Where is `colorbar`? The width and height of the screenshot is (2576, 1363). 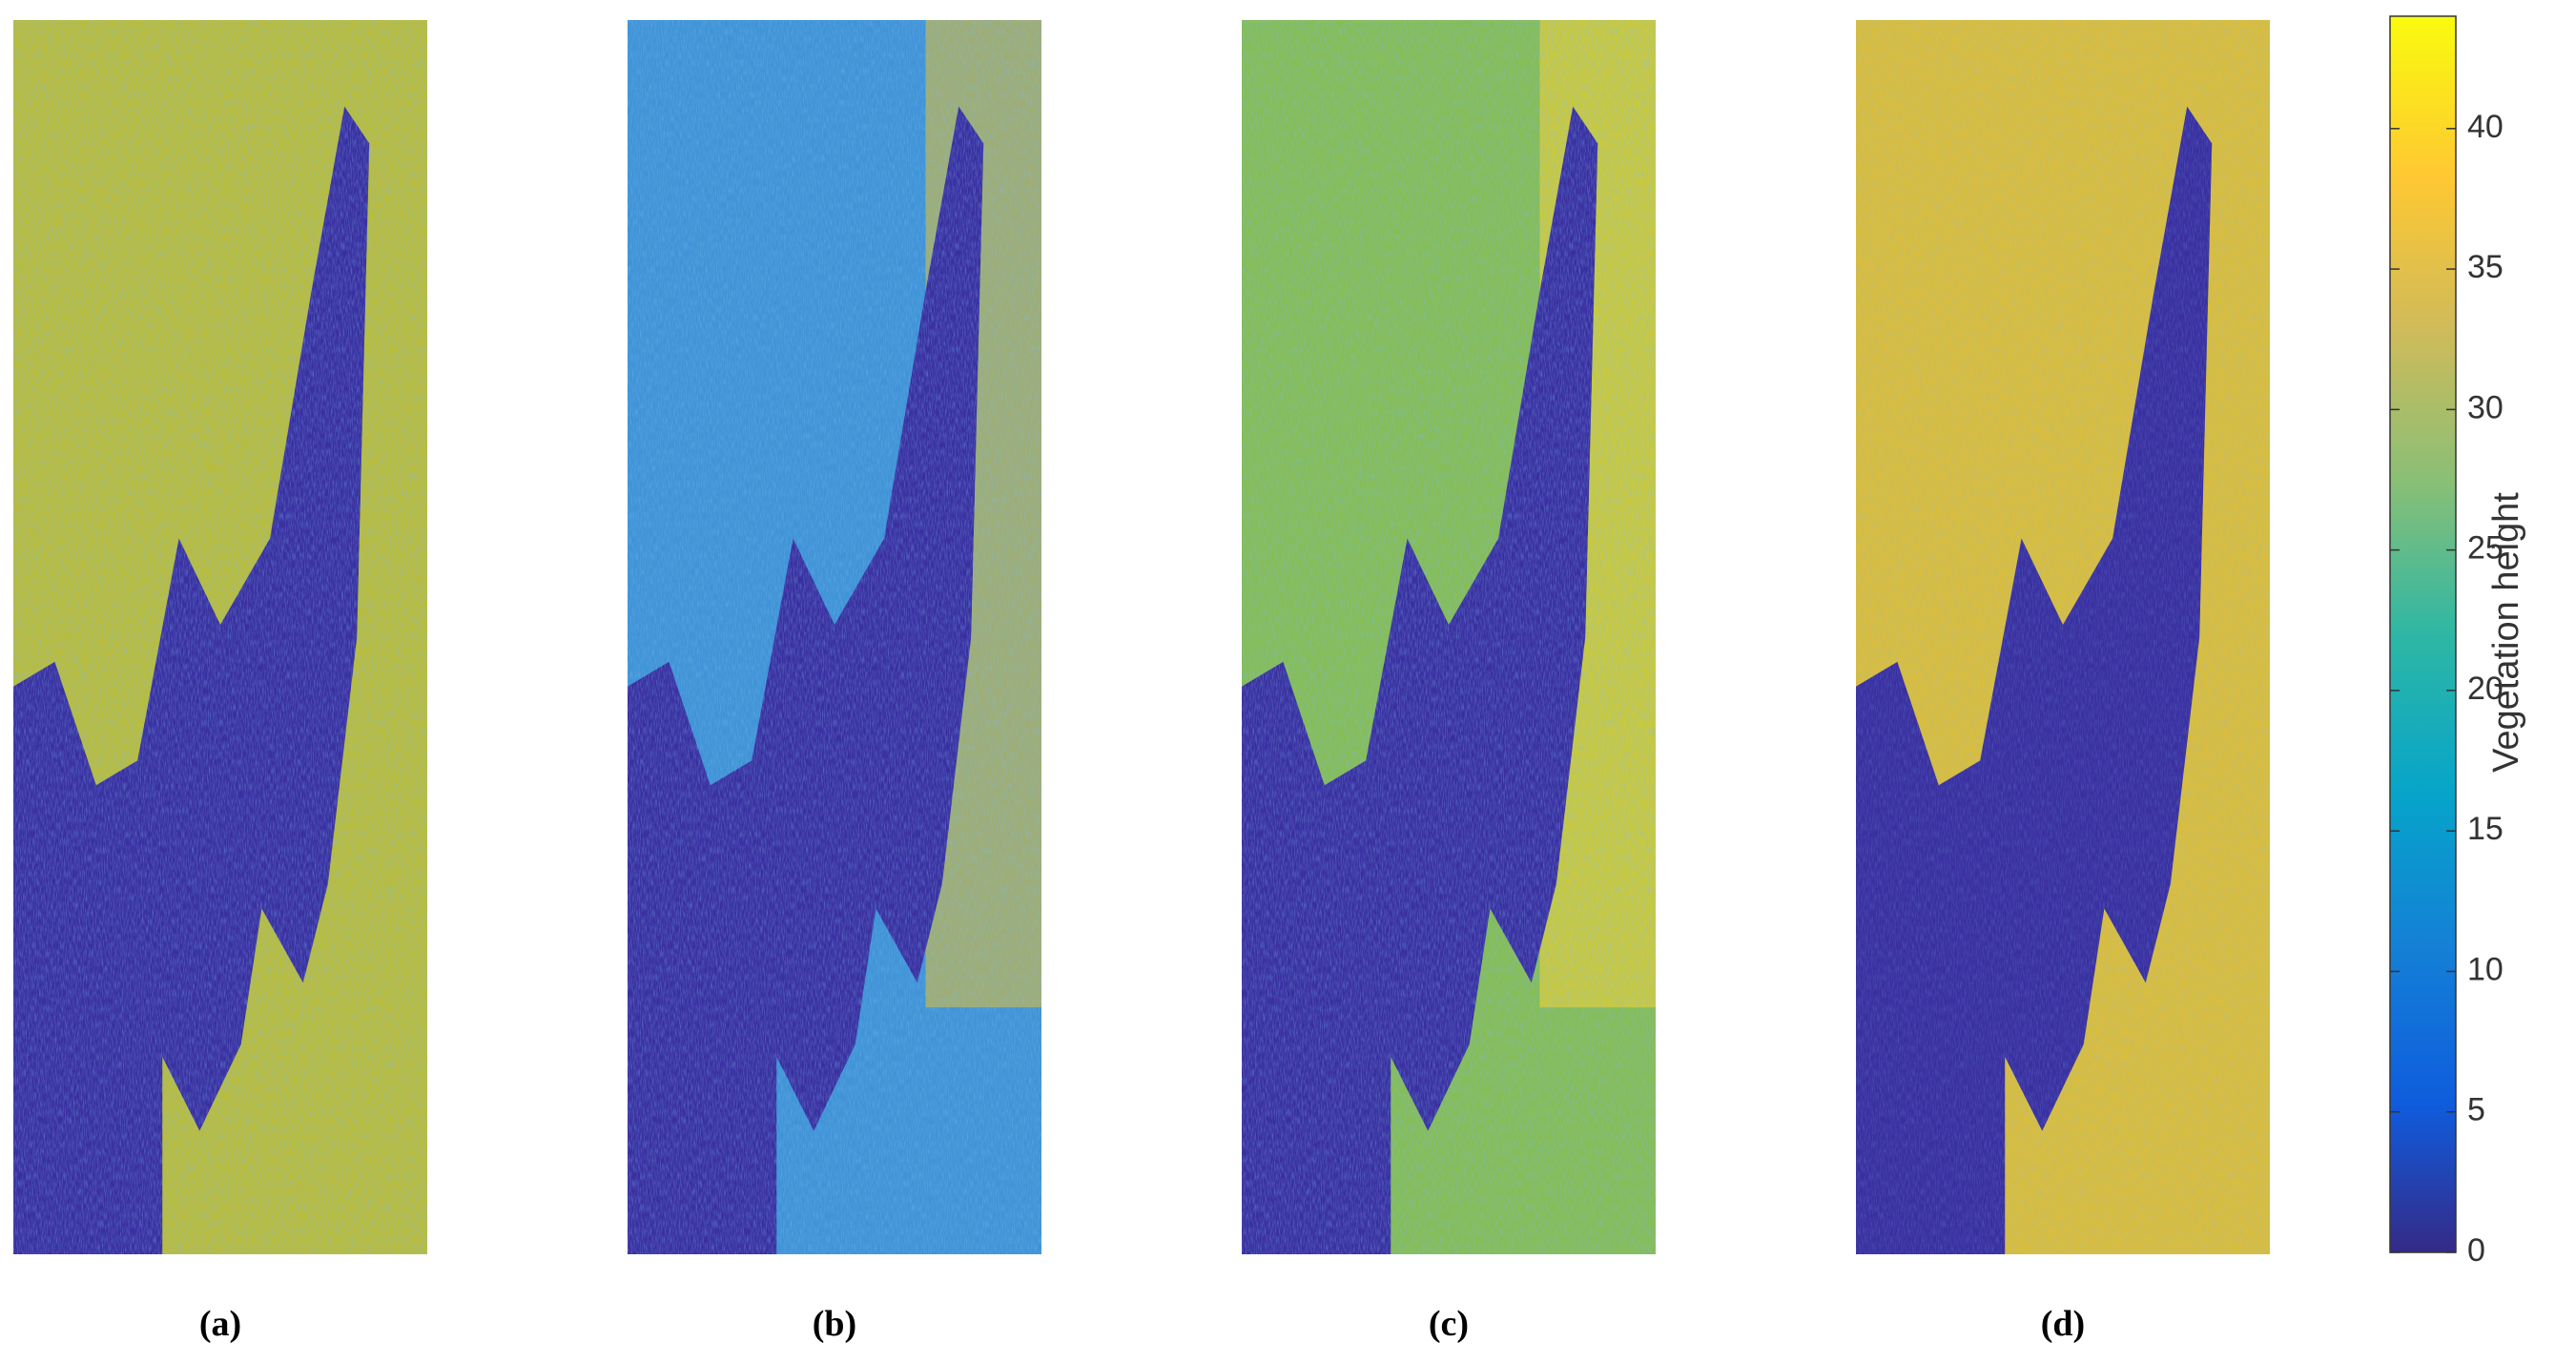 colorbar is located at coordinates (2423, 634).